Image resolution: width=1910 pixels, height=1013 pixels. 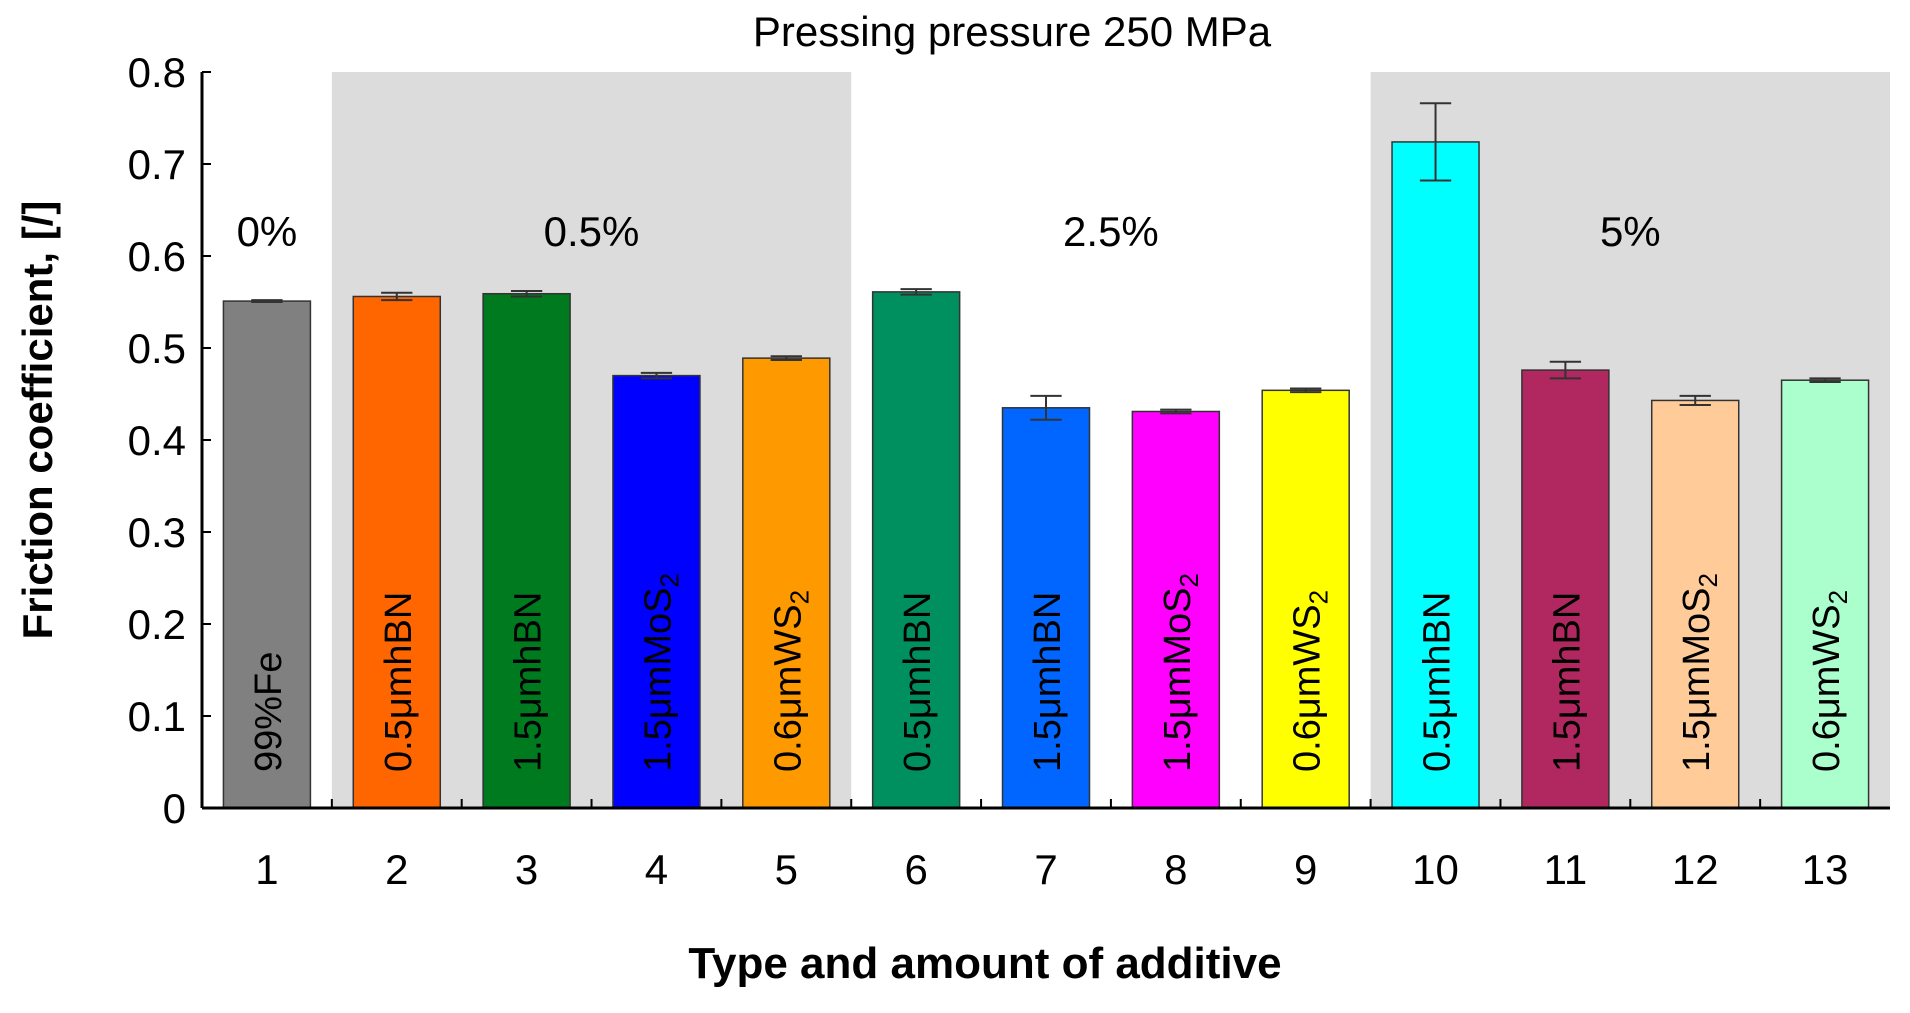 I want to click on x-tick-label: 4, so click(x=656, y=869).